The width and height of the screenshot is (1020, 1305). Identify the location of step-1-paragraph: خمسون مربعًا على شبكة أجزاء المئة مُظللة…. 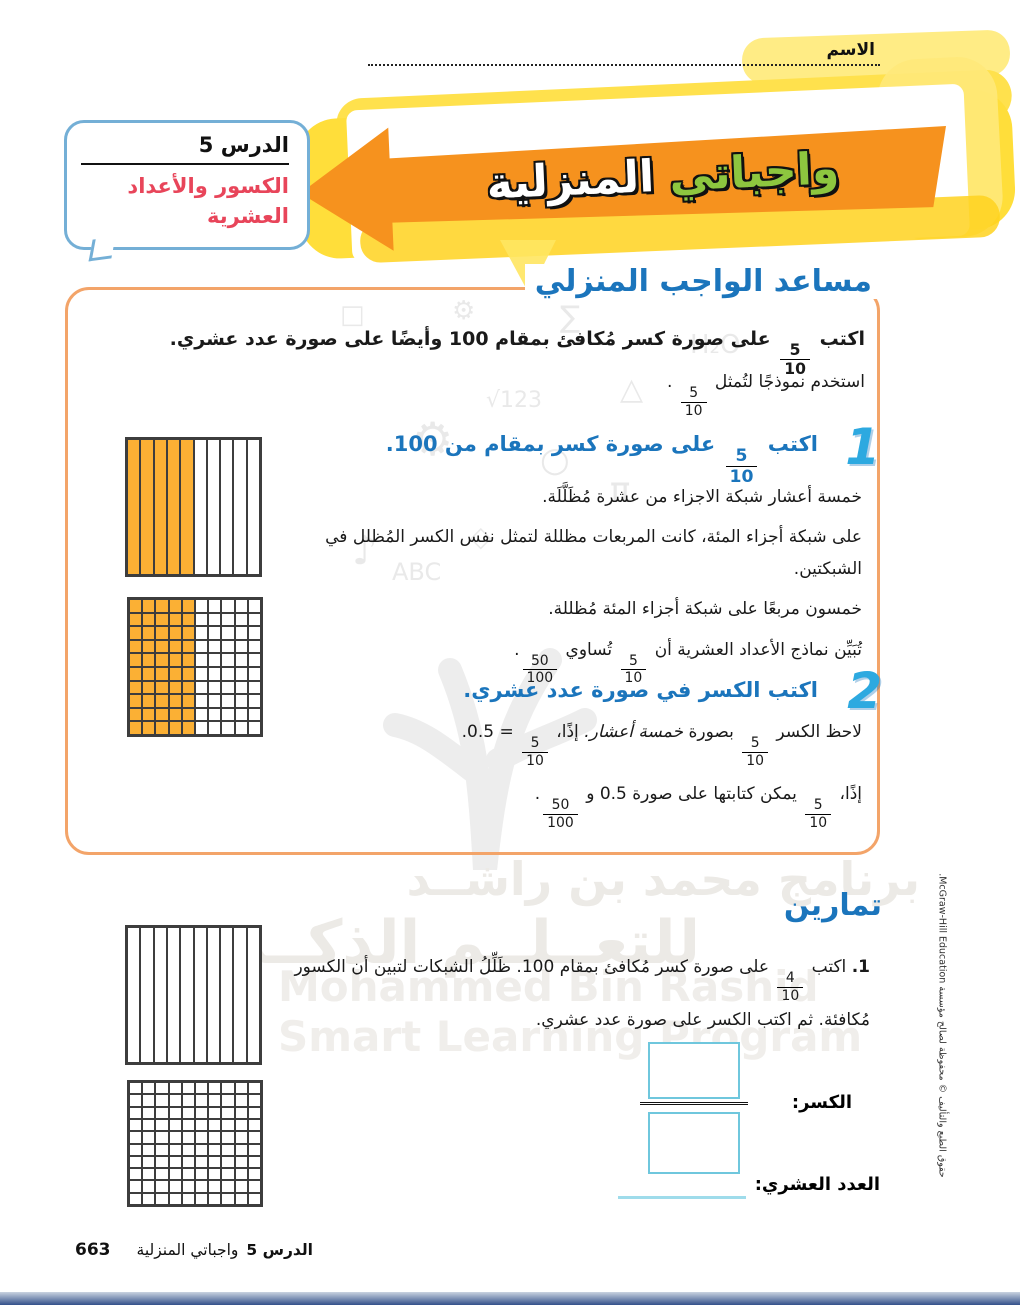
(705, 609).